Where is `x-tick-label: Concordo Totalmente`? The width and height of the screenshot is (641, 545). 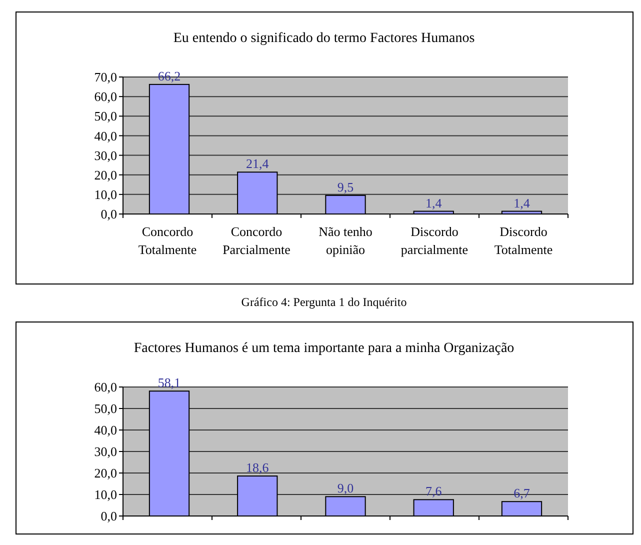
x-tick-label: Concordo Totalmente is located at coordinates (167, 240).